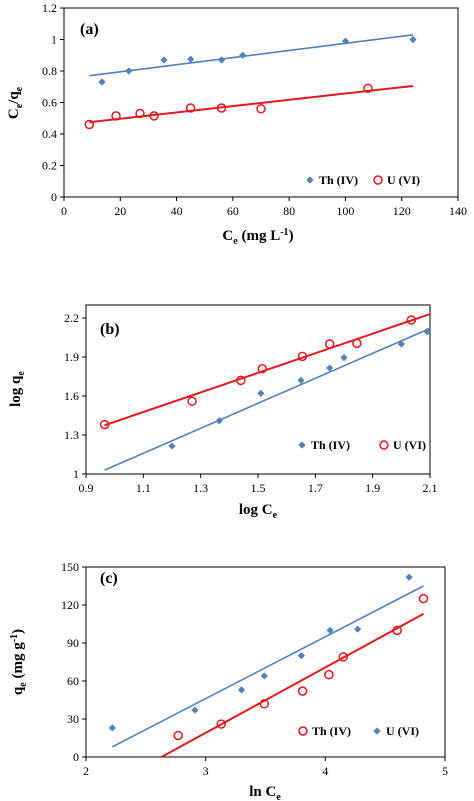 Image resolution: width=474 pixels, height=801 pixels. I want to click on x-tick-label: 3, so click(206, 771).